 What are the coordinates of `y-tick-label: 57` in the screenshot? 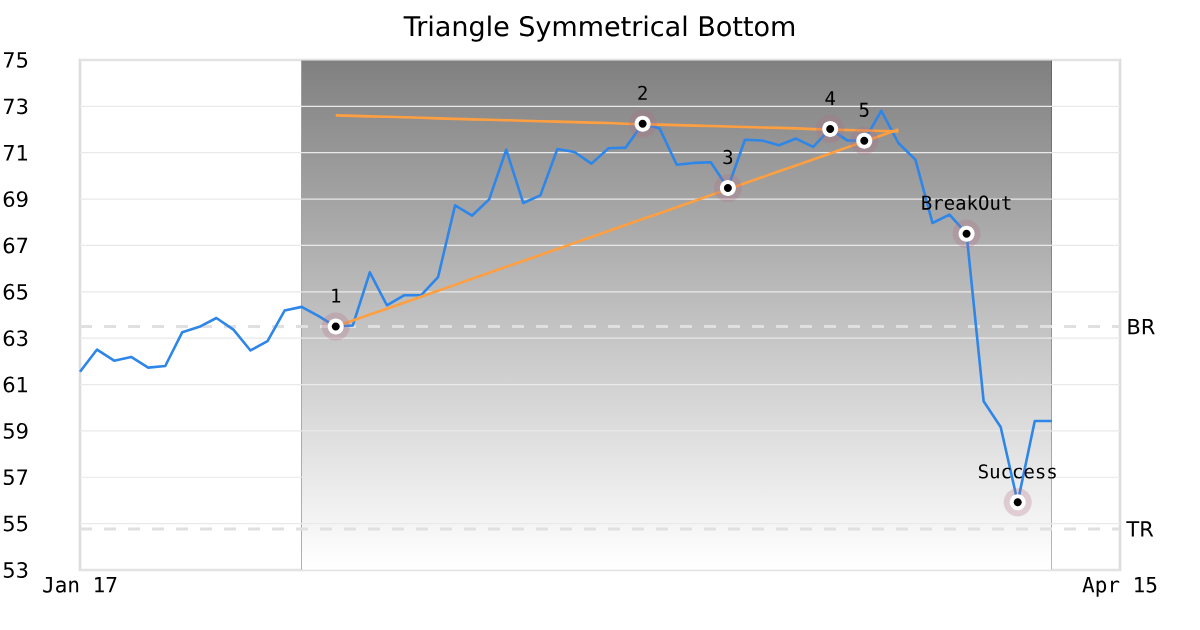 It's located at (15, 477).